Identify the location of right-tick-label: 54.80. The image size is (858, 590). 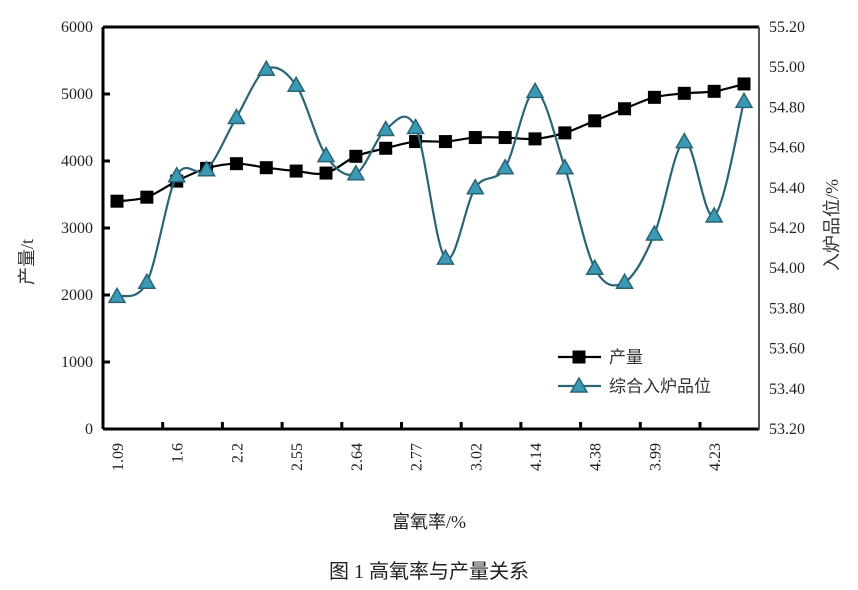
(787, 107).